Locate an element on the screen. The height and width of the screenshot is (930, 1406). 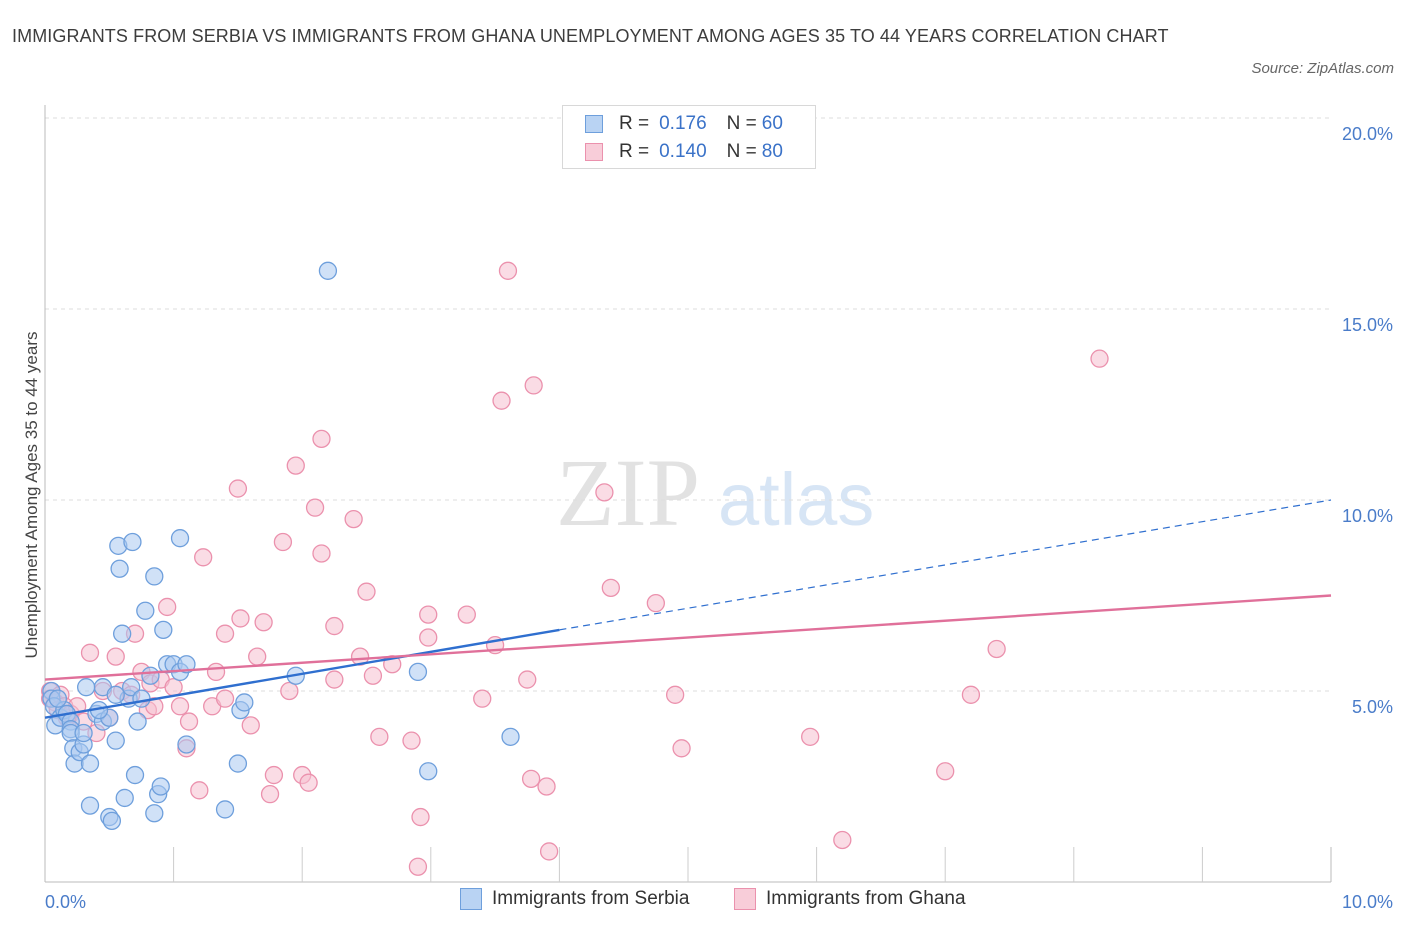
ghana-r-value: 0.140 is located at coordinates (683, 151).